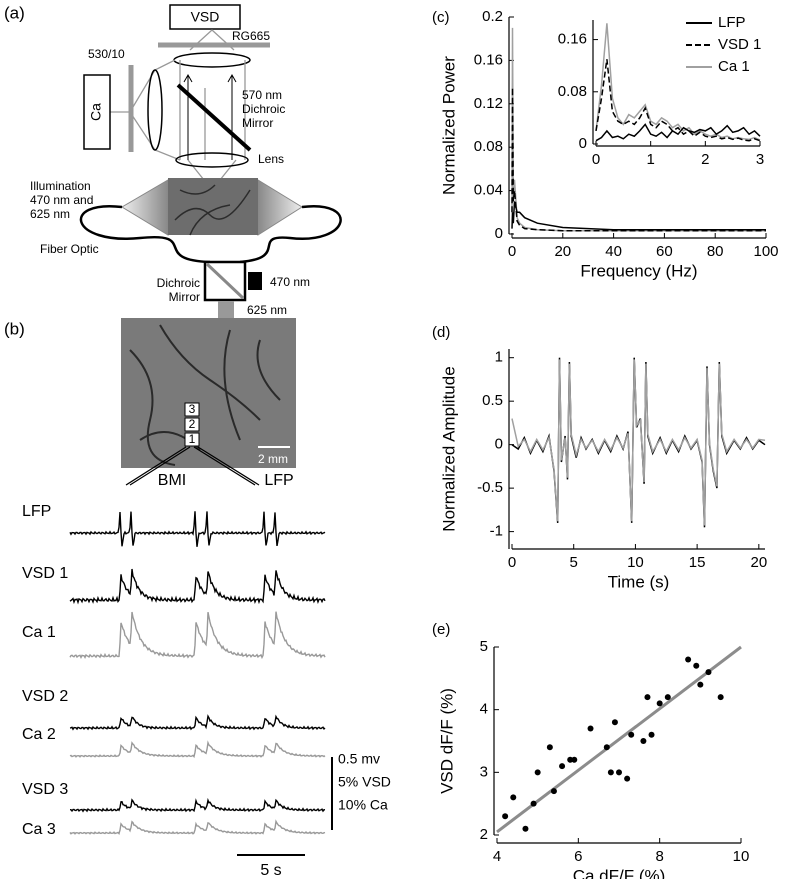 The width and height of the screenshot is (787, 879). Describe the element at coordinates (184, 297) in the screenshot. I see `dichroic-label: Mirror` at that location.